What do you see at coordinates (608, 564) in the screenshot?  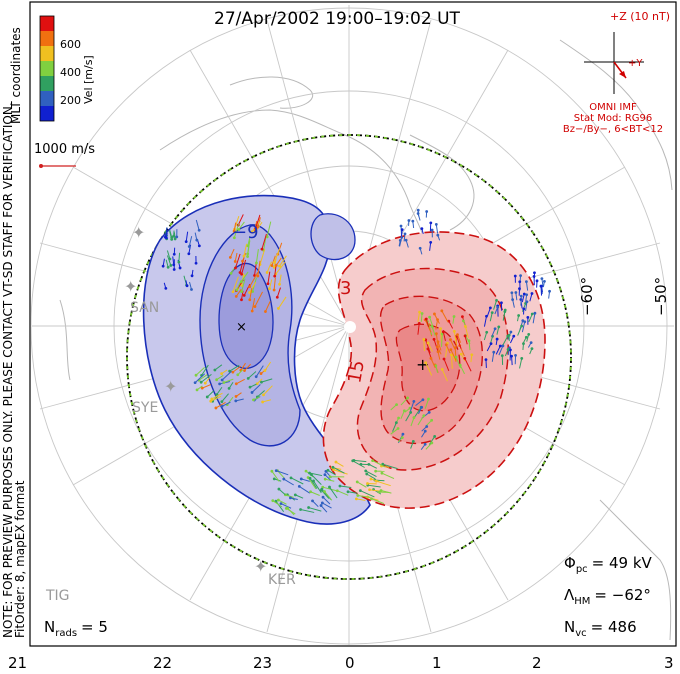 I see `stat-phi-pc: Φpc = 49 kV` at bounding box center [608, 564].